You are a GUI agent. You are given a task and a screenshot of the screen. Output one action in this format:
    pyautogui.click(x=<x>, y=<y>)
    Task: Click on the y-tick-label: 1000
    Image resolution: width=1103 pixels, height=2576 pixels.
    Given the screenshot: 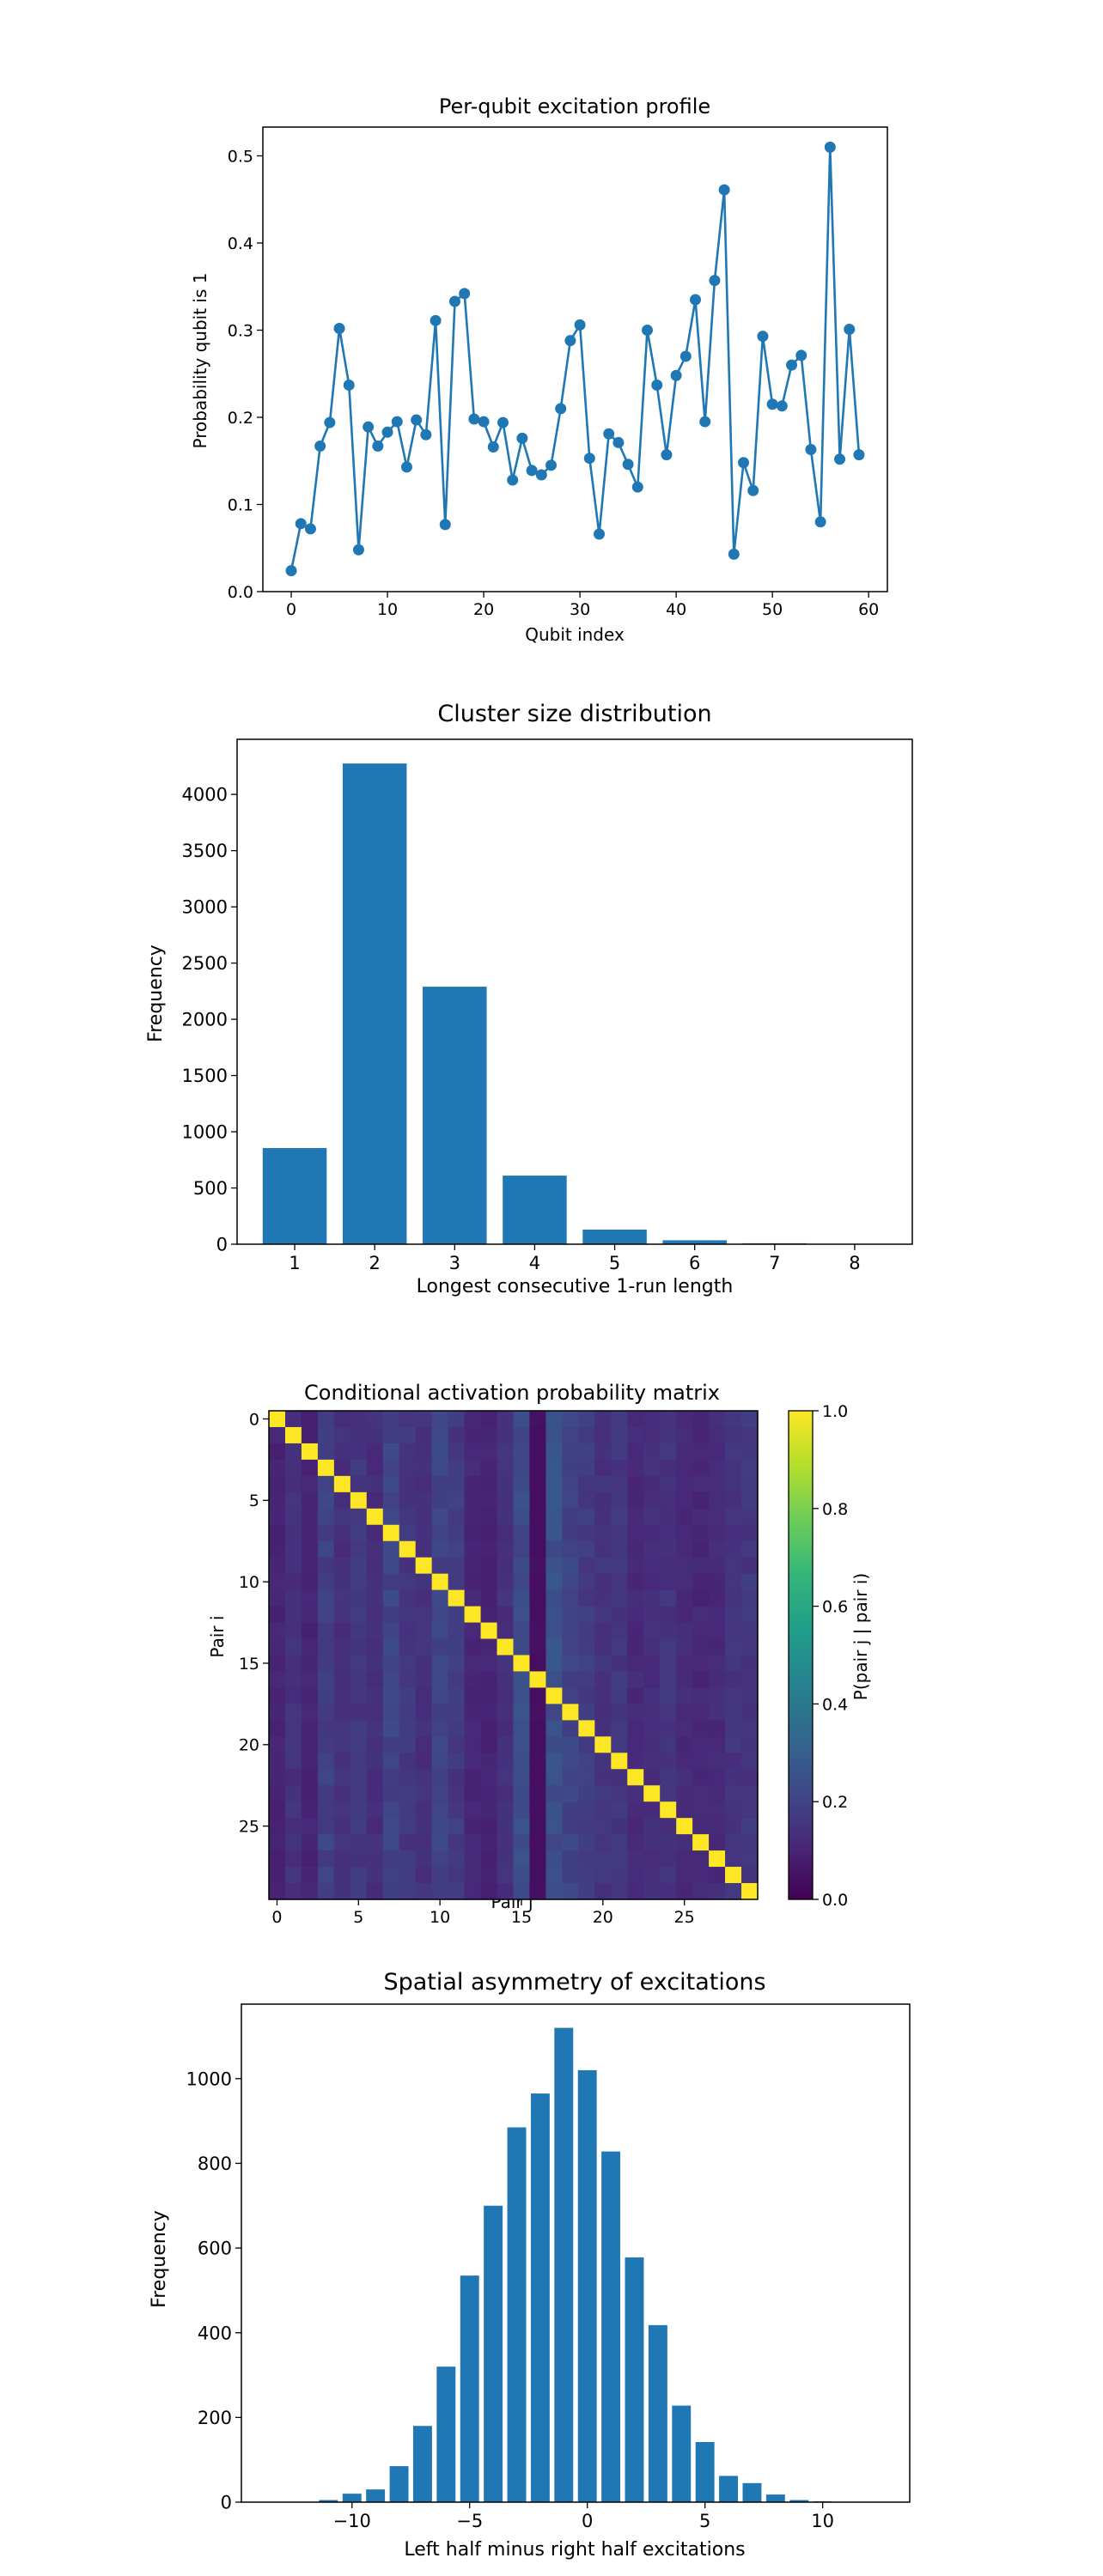 What is the action you would take?
    pyautogui.click(x=205, y=1133)
    